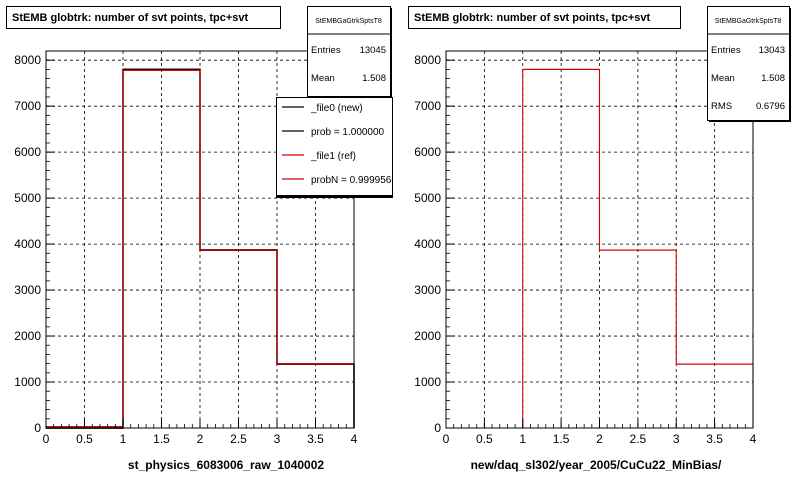  I want to click on stats-value: 13043, so click(772, 50).